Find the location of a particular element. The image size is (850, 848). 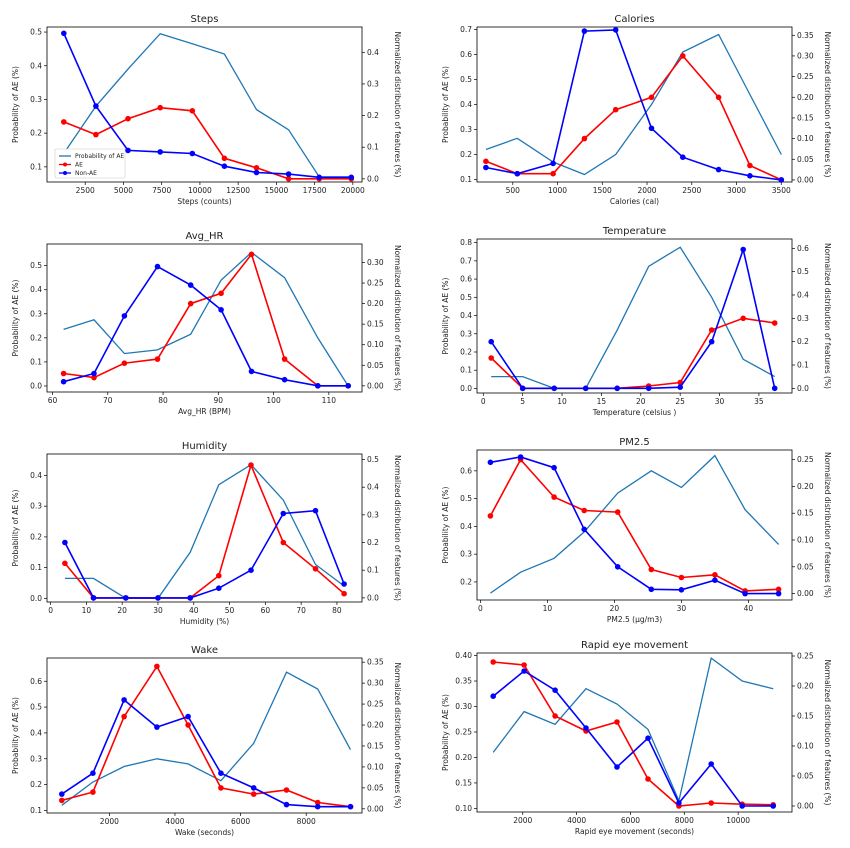

y2-tick-label: 0.15 is located at coordinates (375, 745).